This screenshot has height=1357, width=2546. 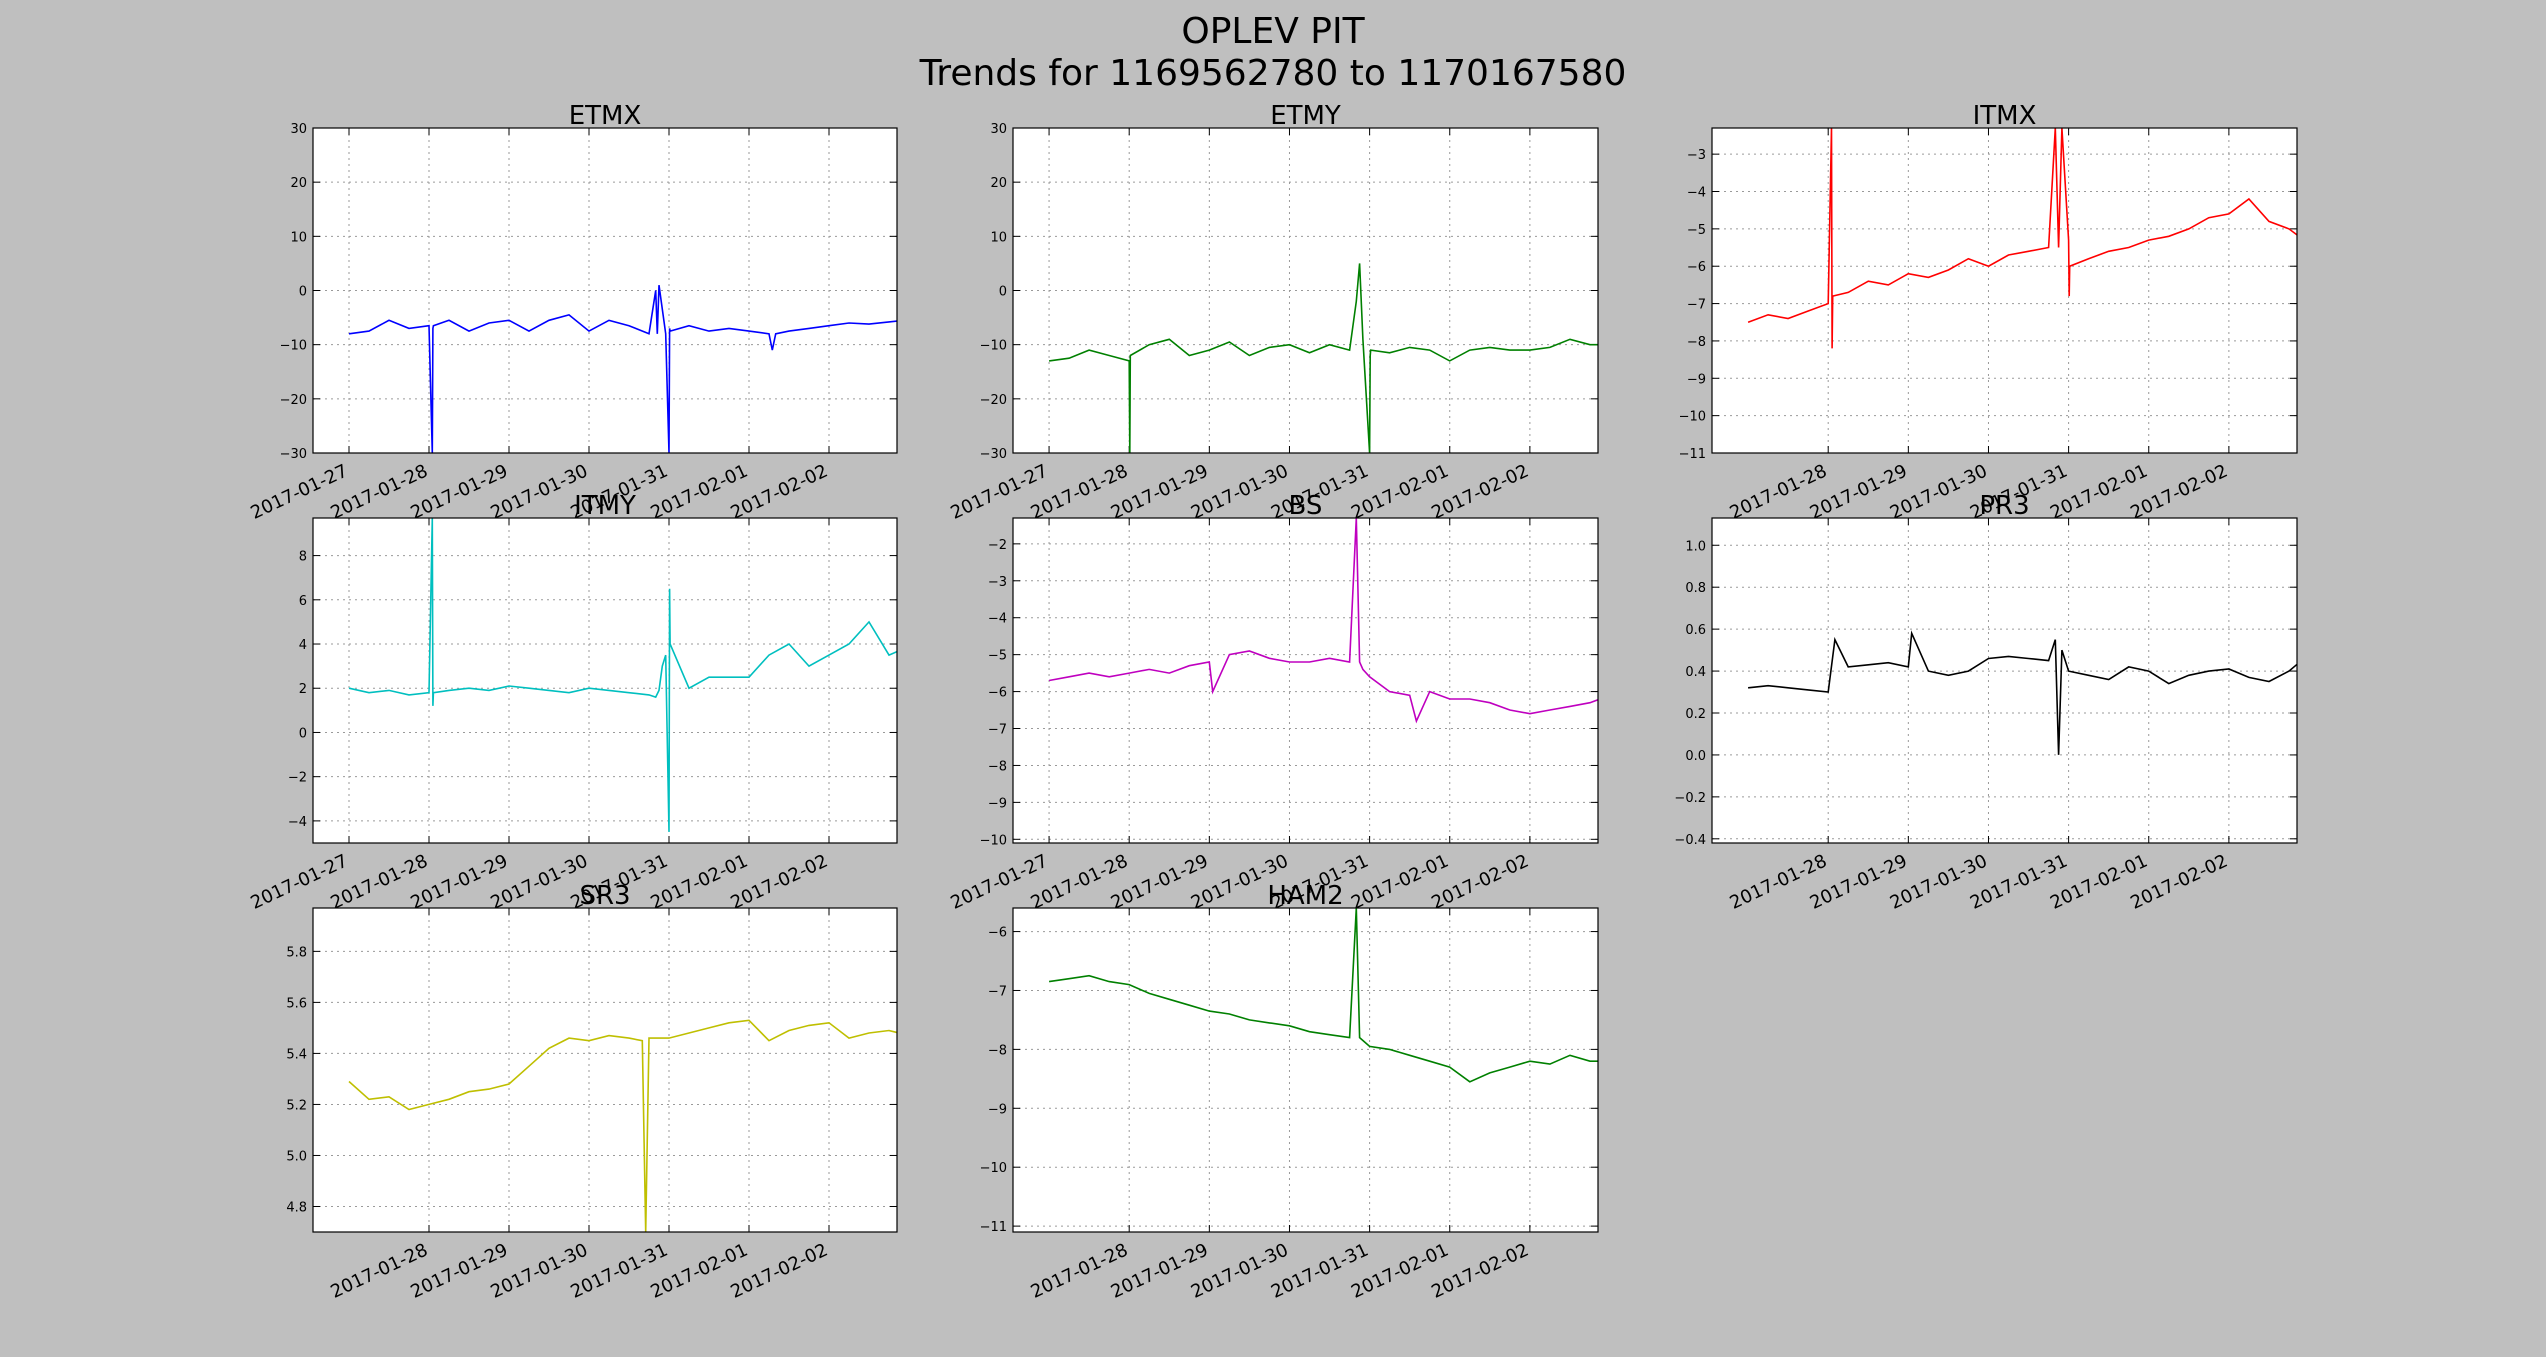 I want to click on series-line-itmy, so click(x=622, y=675).